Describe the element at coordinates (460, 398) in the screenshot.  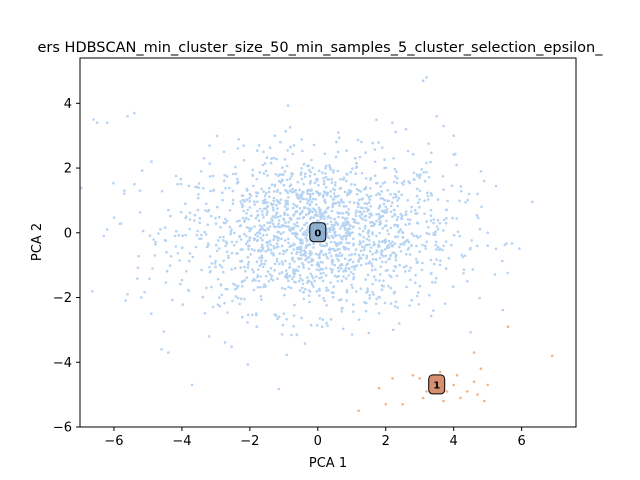
I see `cluster-1-point` at that location.